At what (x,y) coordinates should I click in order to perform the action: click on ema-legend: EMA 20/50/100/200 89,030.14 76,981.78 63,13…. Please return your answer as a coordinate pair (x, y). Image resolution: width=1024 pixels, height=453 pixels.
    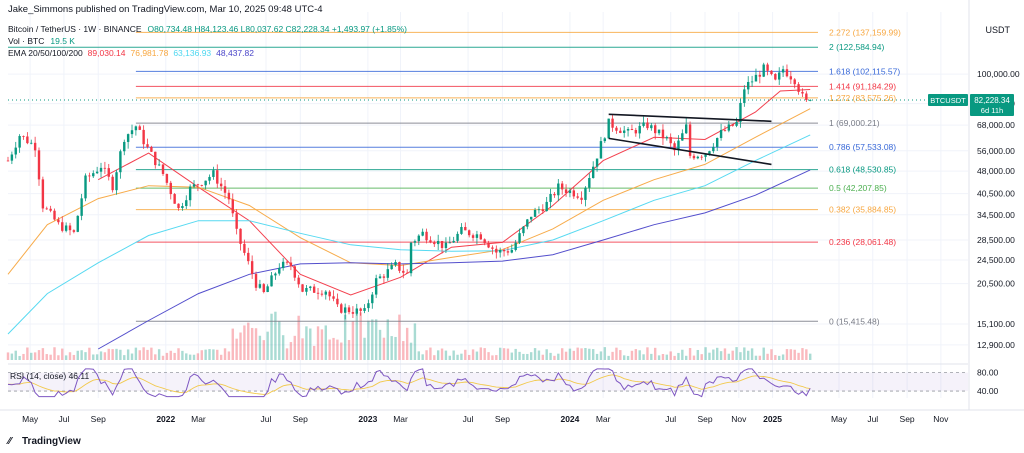
    Looking at the image, I should click on (131, 53).